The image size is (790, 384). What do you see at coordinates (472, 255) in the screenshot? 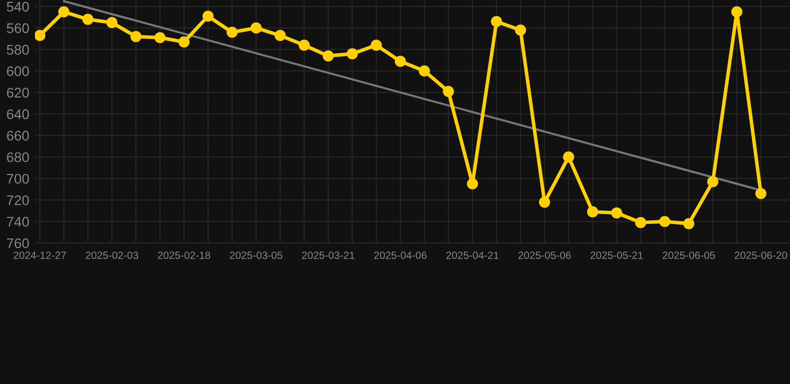
I see `x-tick-label: 2025-04-21` at bounding box center [472, 255].